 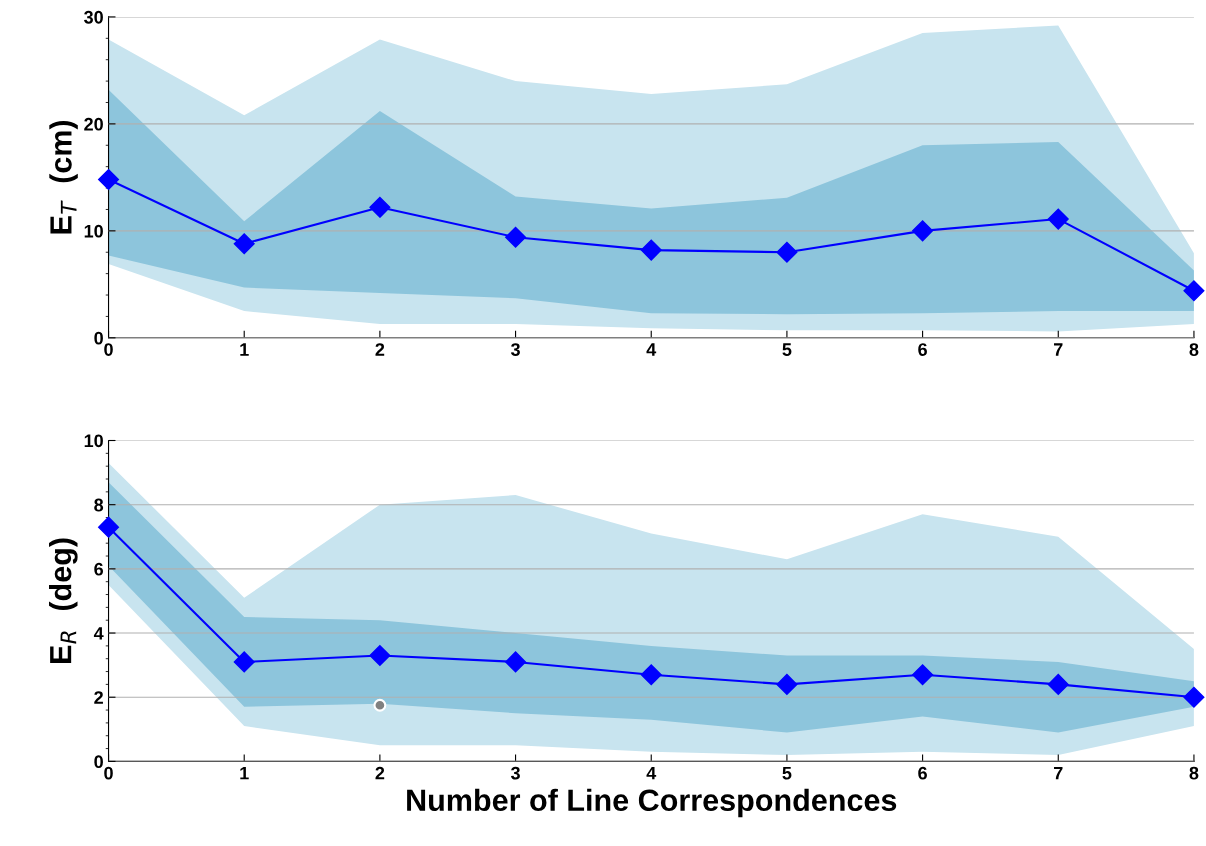 I want to click on y-axis-title: E$_{T}$ (cm), so click(x=63, y=177).